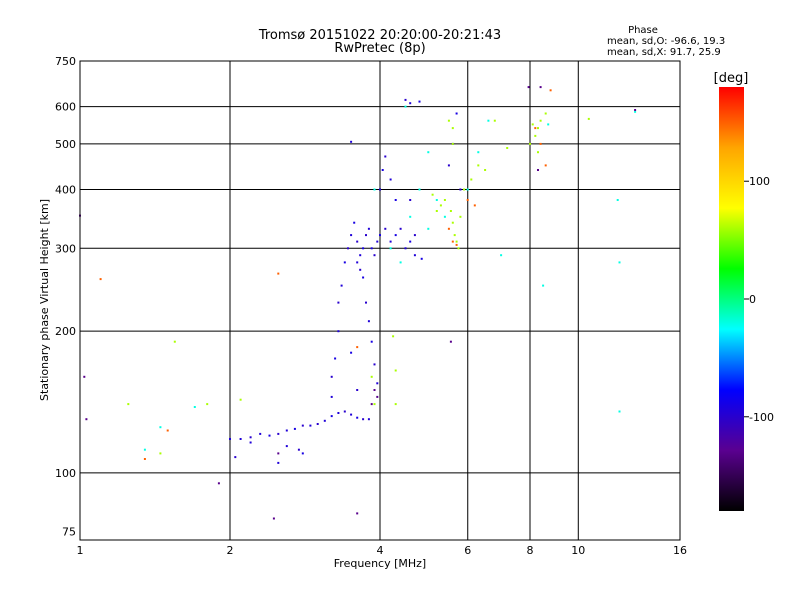  I want to click on colorbar-tick-label: 0, so click(752, 299).